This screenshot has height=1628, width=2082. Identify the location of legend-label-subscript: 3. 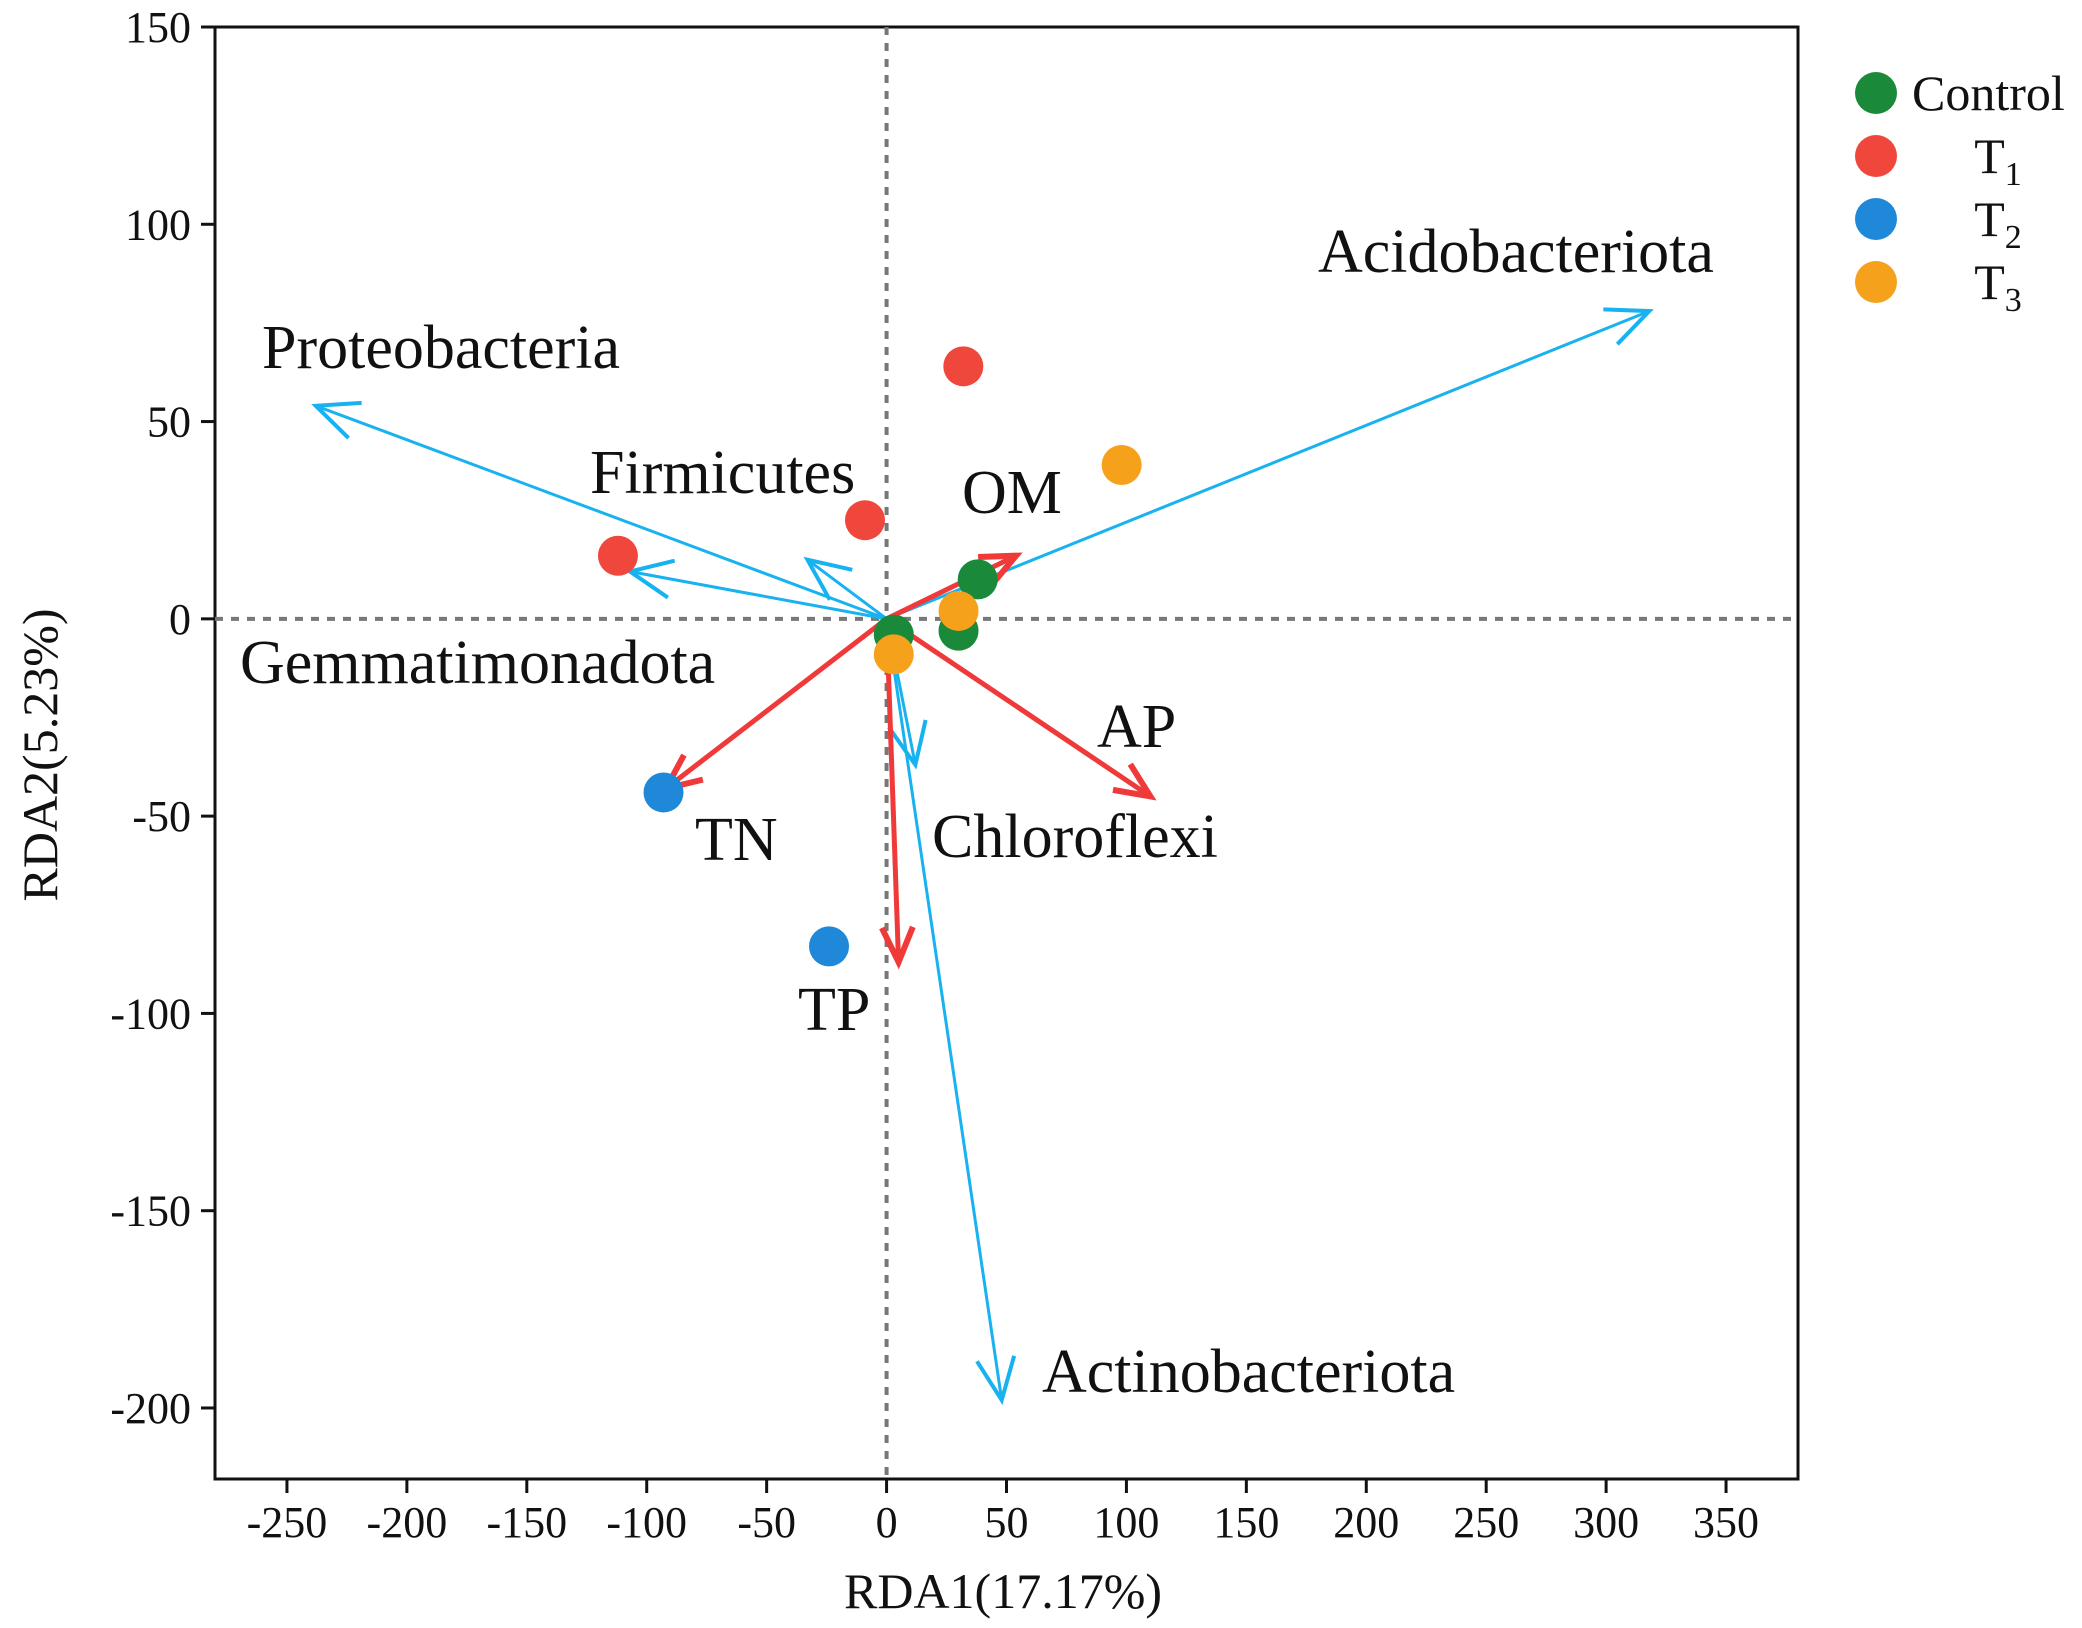
(2013, 300).